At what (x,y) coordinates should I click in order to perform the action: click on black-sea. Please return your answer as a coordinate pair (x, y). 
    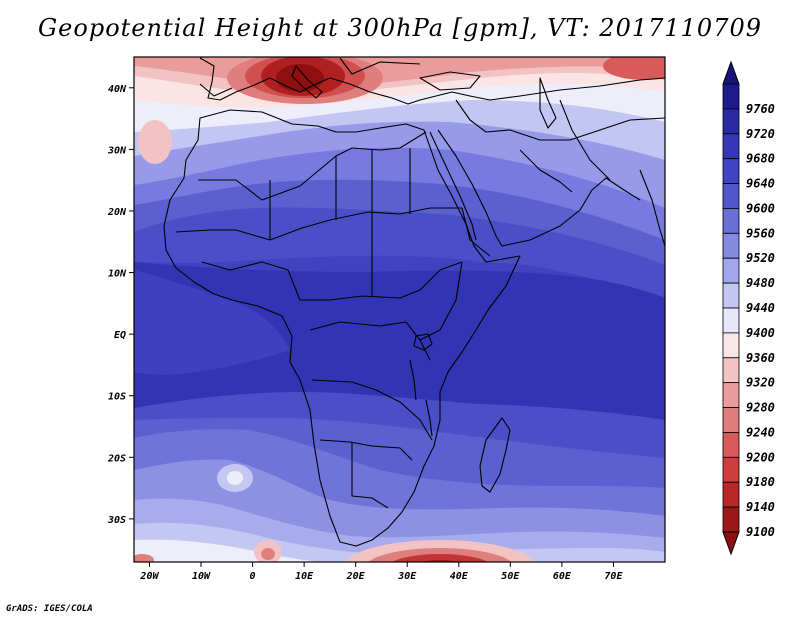
    Looking at the image, I should click on (450, 81).